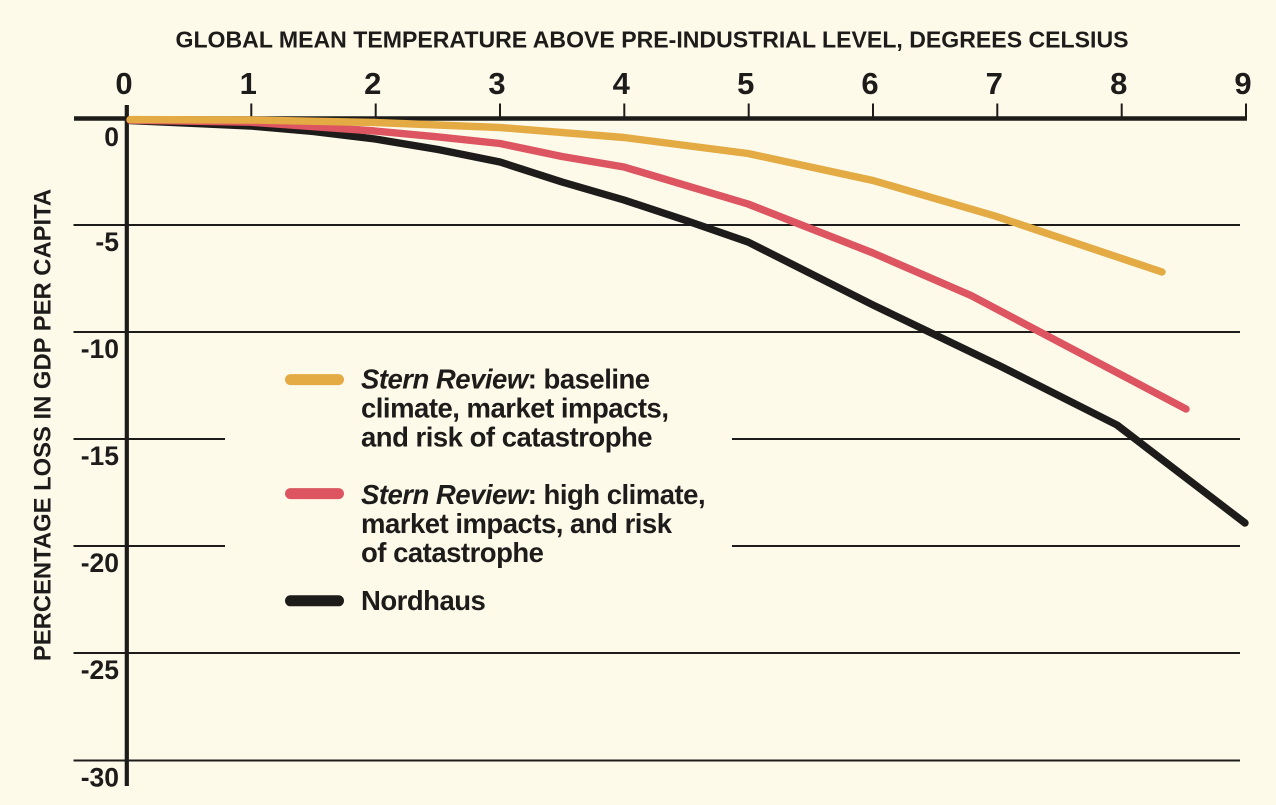 This screenshot has width=1276, height=805. I want to click on svg-text: of catastrophe, so click(452, 552).